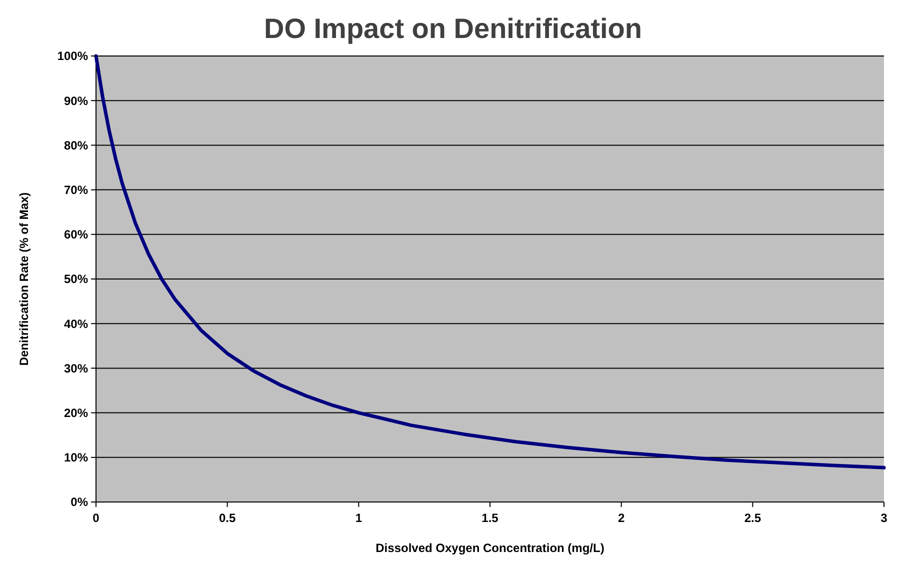  Describe the element at coordinates (621, 518) in the screenshot. I see `x-tick-label: 2` at that location.